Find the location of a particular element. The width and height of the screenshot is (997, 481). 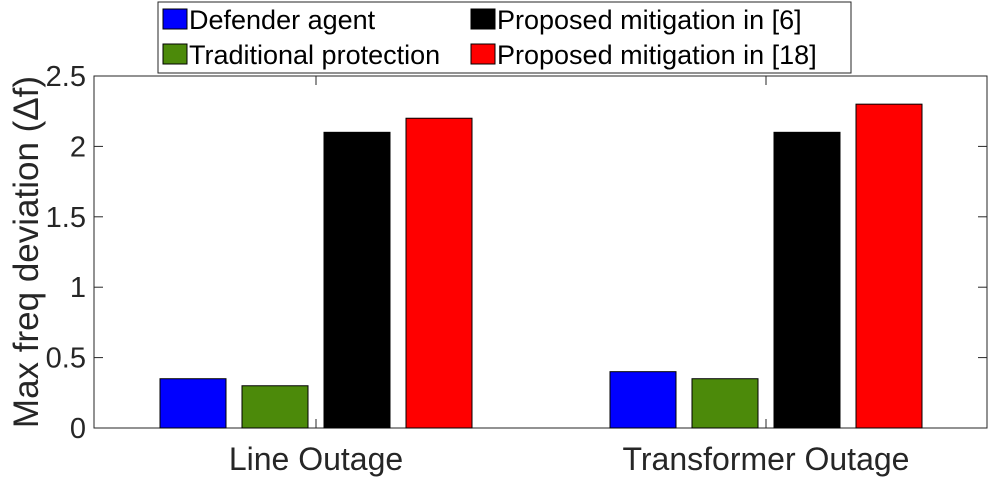

y-tick-label: 0 is located at coordinates (78, 429).